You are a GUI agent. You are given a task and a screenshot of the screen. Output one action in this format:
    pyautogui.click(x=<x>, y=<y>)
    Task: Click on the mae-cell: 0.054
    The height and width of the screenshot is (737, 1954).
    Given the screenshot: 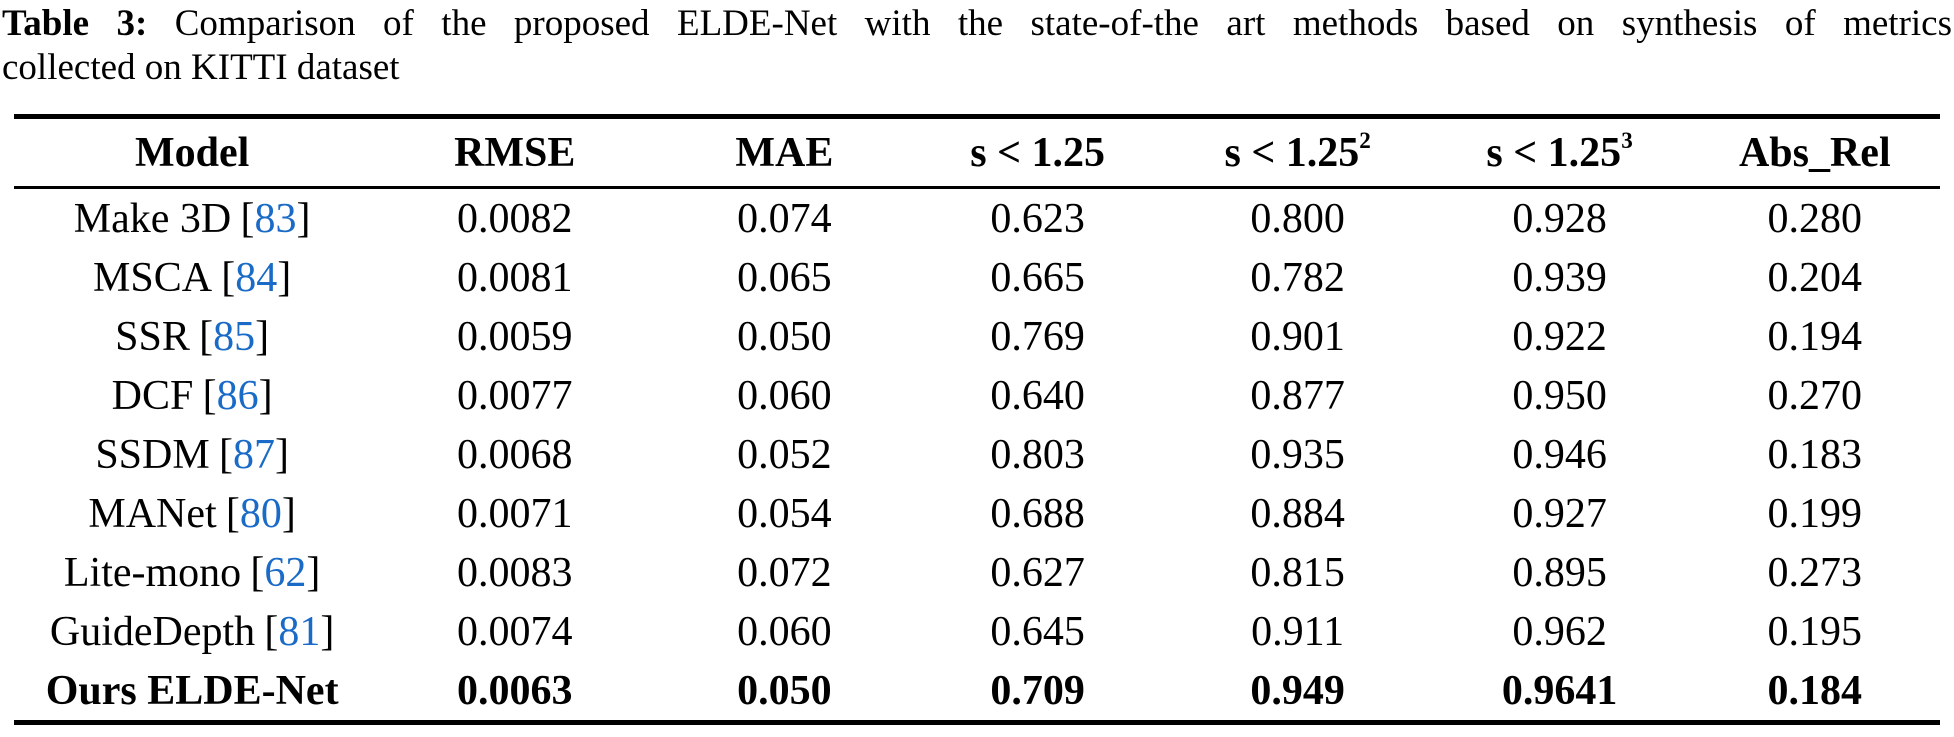 What is the action you would take?
    pyautogui.click(x=784, y=513)
    